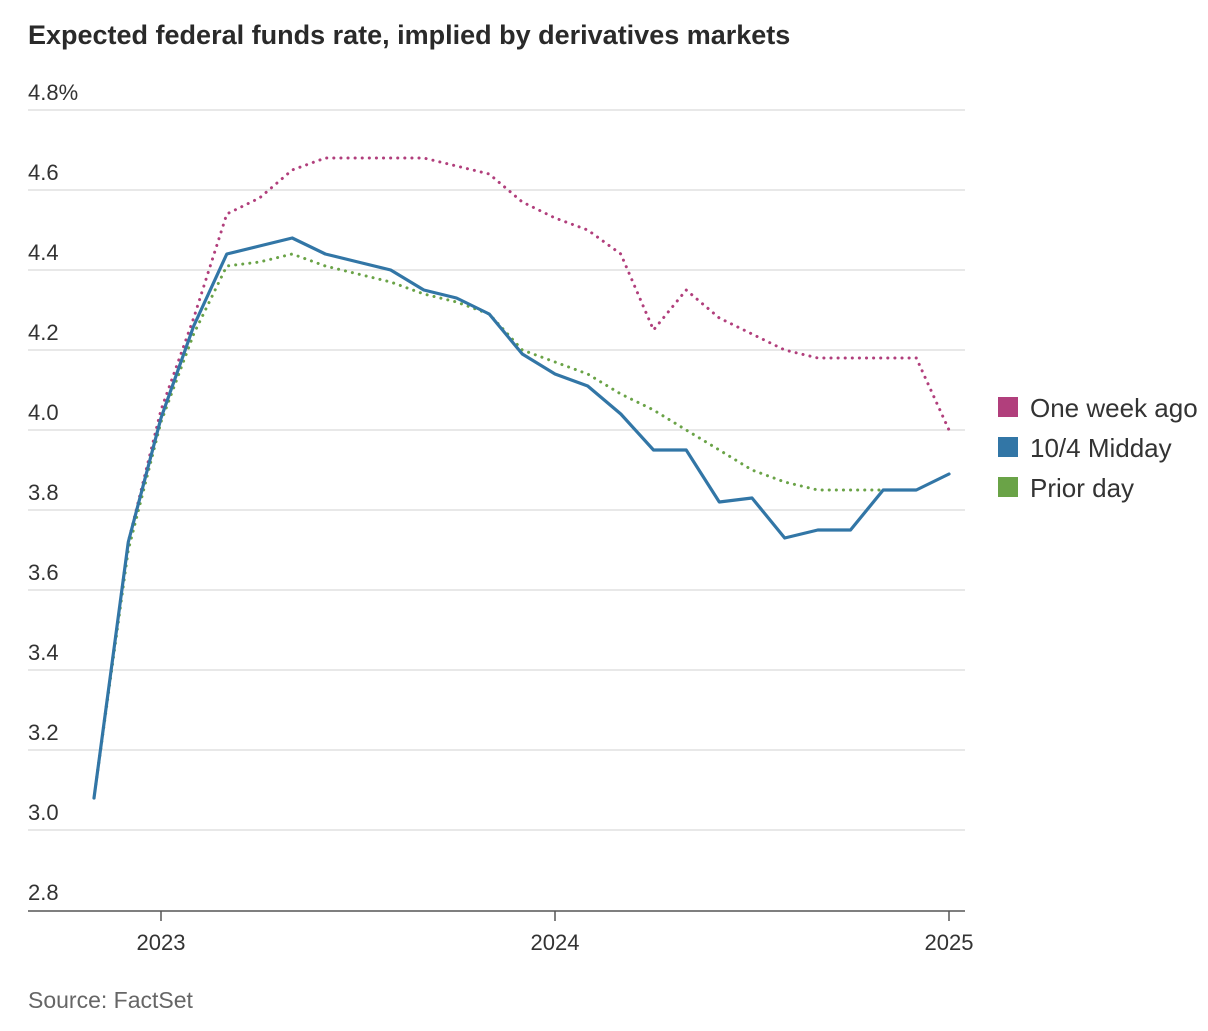  I want to click on x-tick-label: 2024, so click(555, 942).